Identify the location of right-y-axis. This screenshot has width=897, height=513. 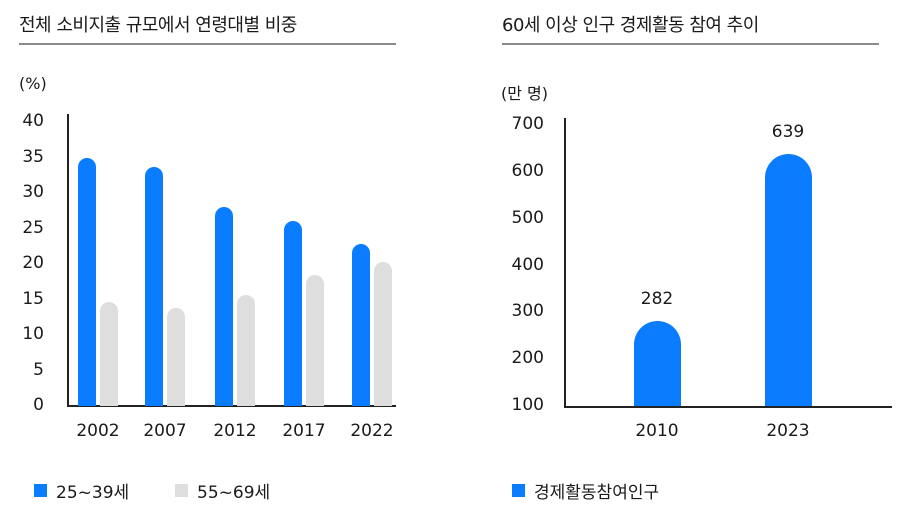
(565, 263).